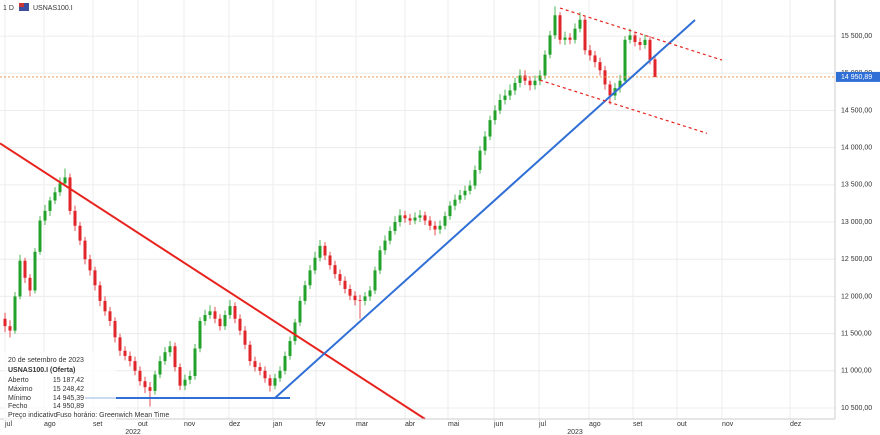 The width and height of the screenshot is (880, 435). Describe the element at coordinates (858, 76) in the screenshot. I see `last-price-box` at that location.